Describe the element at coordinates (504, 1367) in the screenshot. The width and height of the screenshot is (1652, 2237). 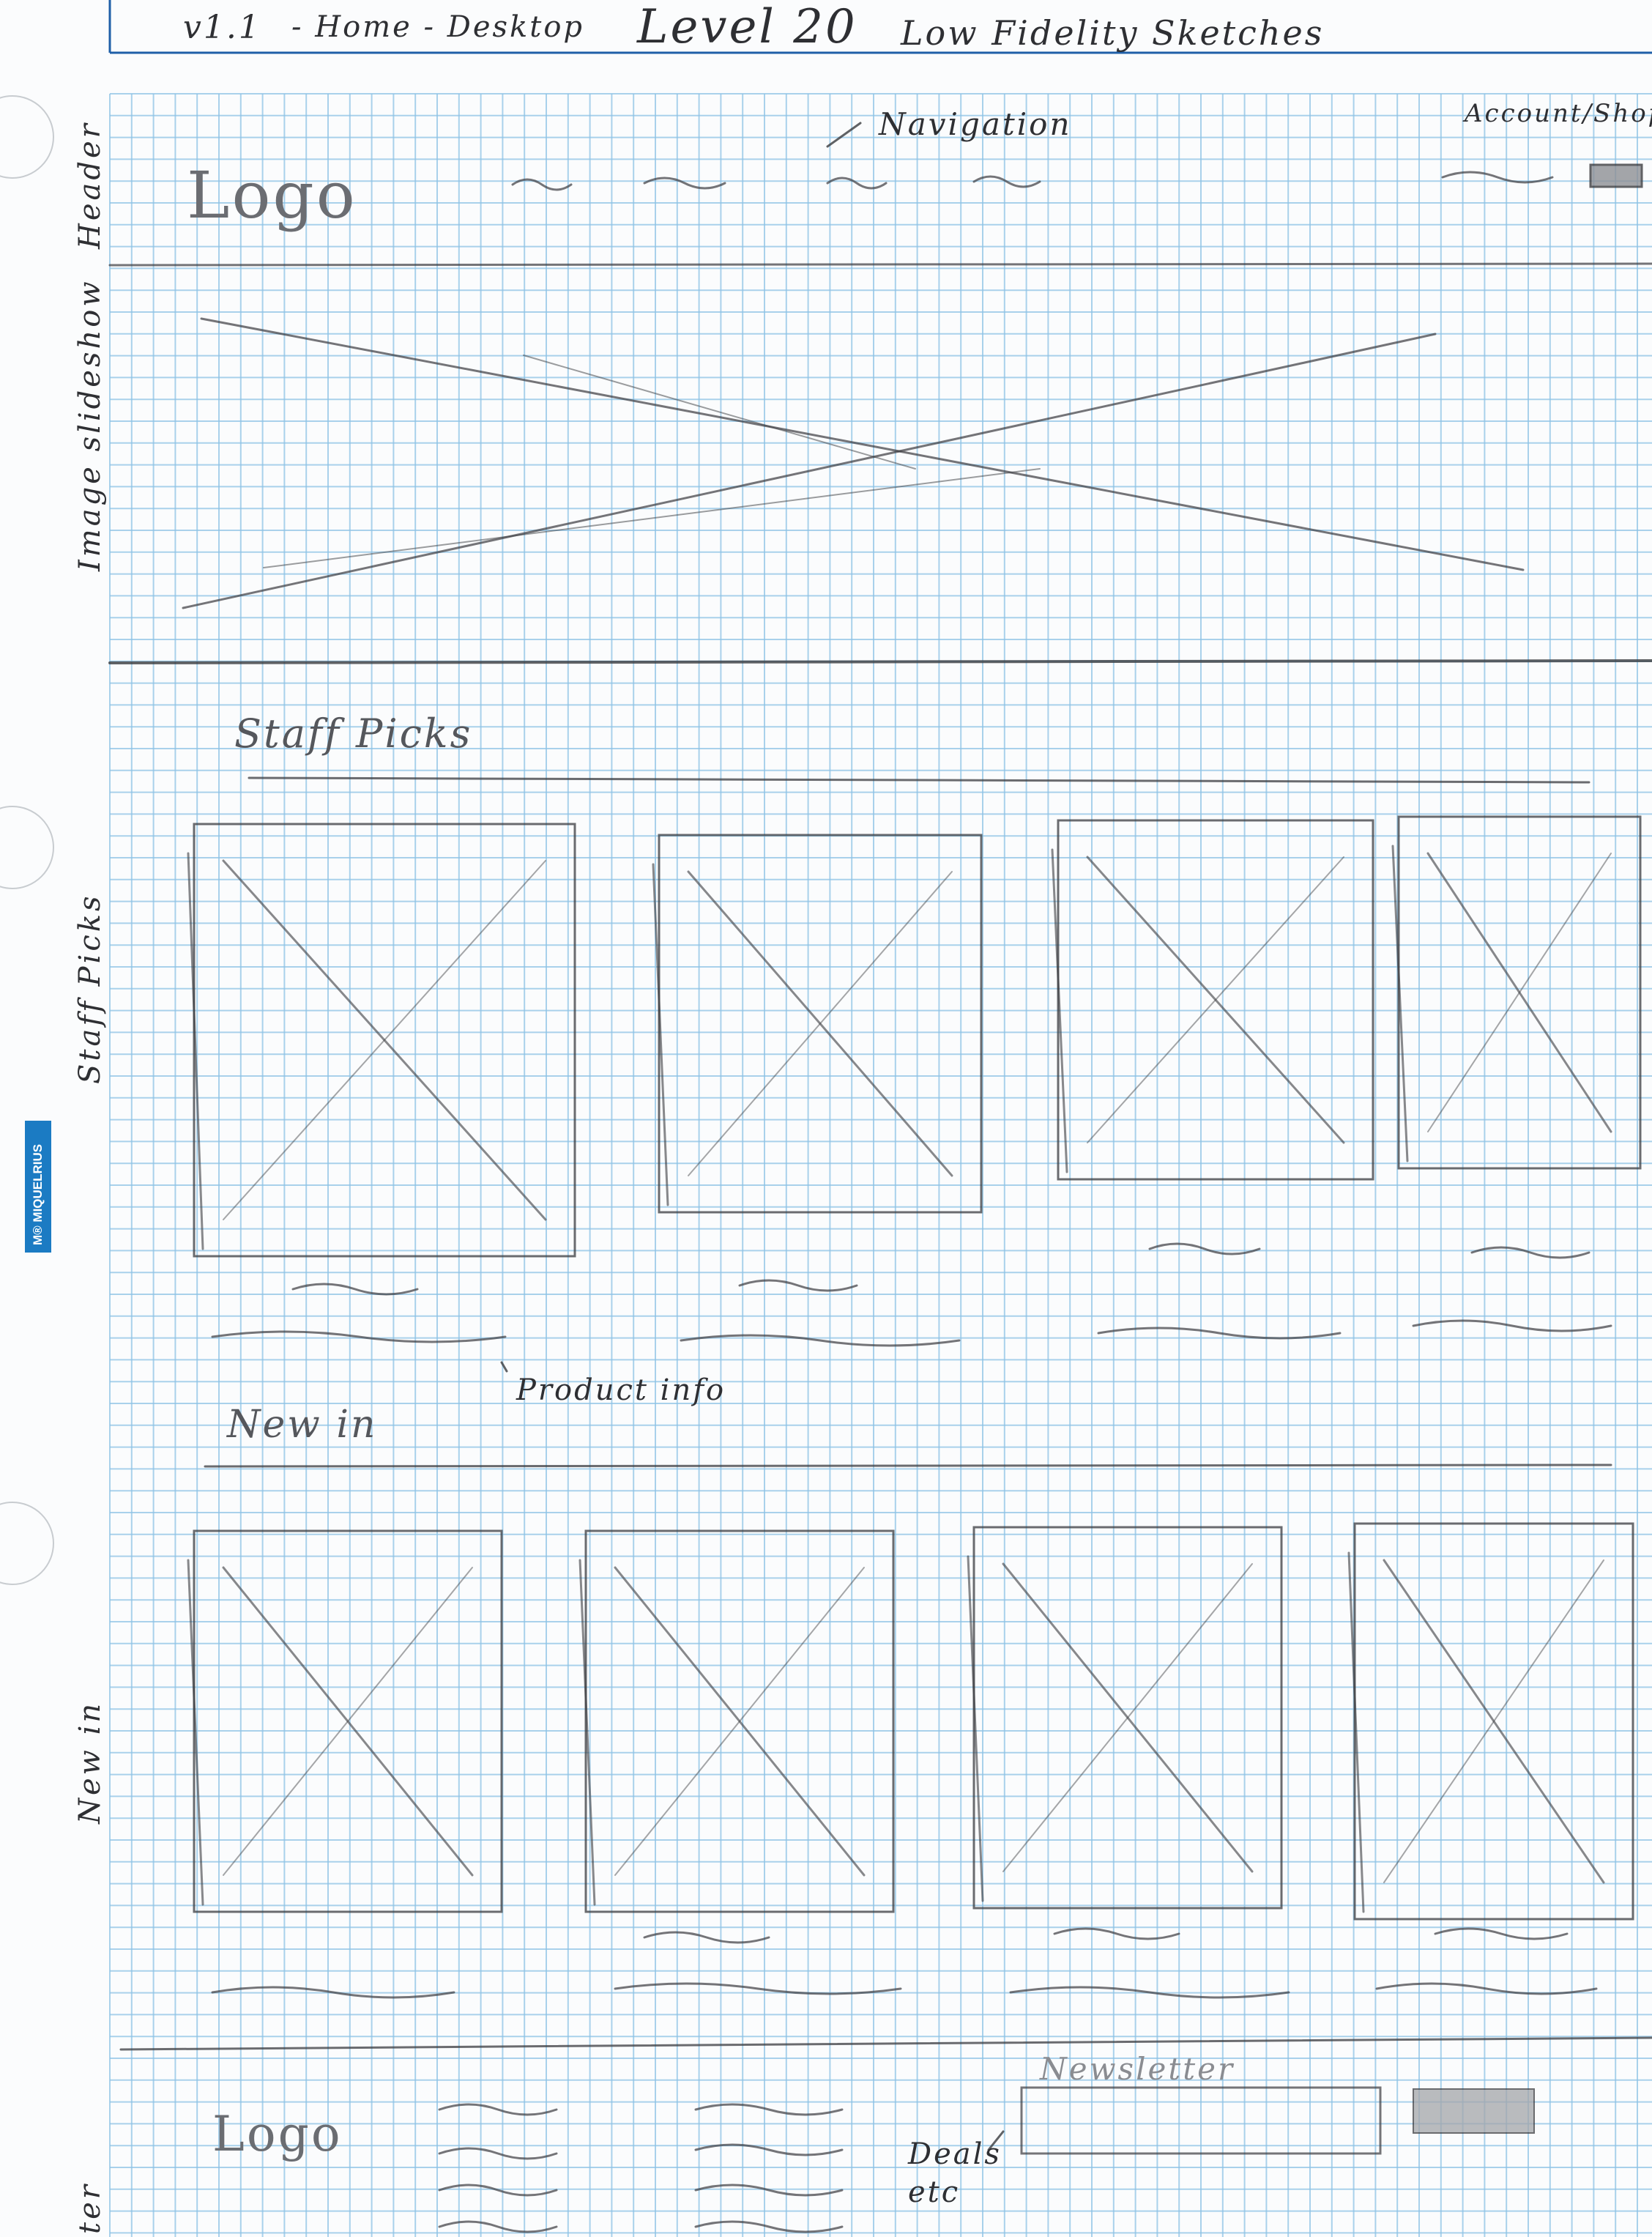
I see `product-info-pointer` at that location.